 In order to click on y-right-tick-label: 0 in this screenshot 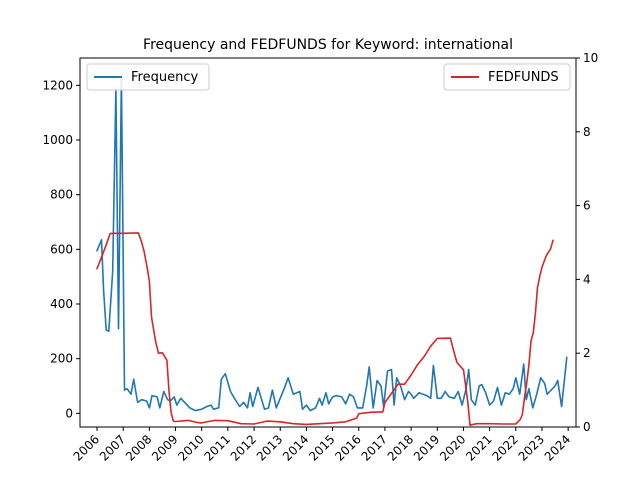, I will do `click(587, 427)`.